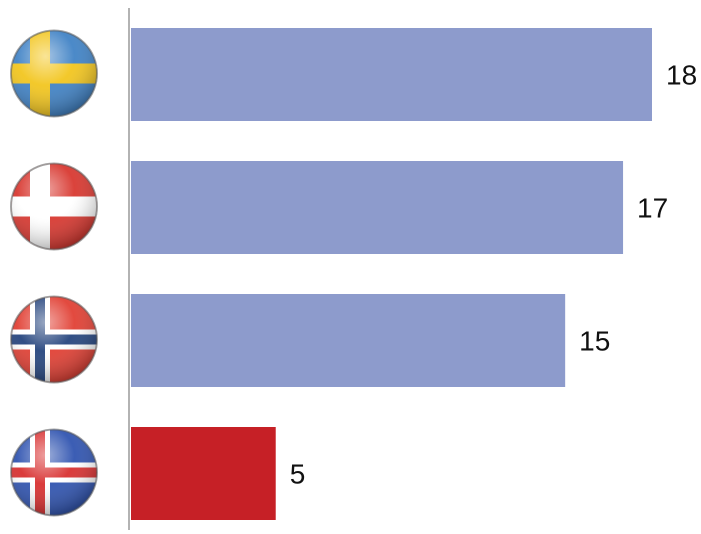 This screenshot has height=534, width=701. Describe the element at coordinates (54, 472) in the screenshot. I see `iceland-flag-icon` at that location.